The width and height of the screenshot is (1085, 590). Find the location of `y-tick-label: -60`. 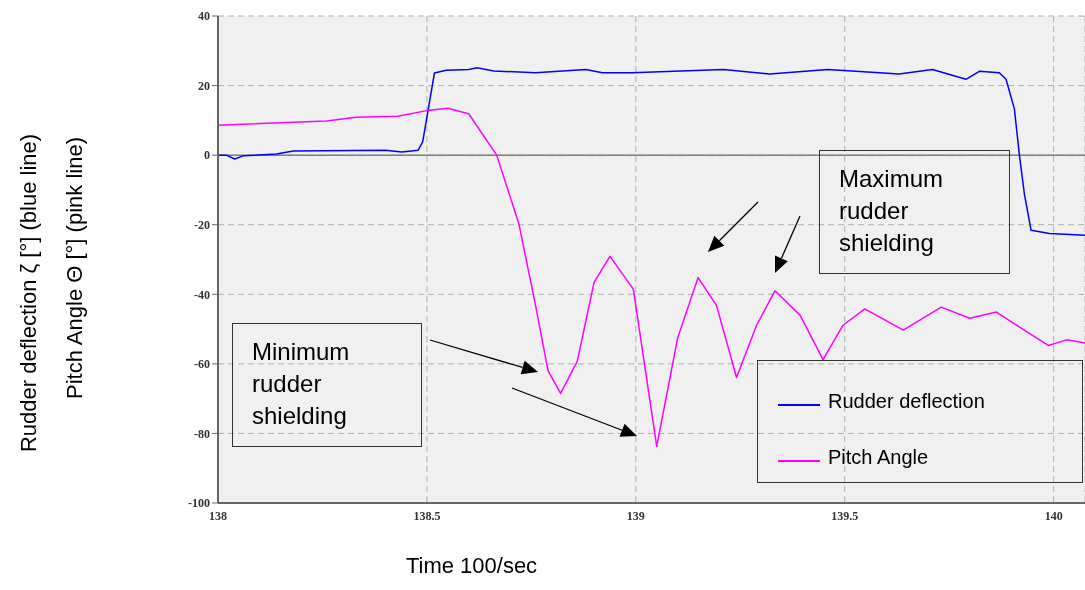

y-tick-label: -60 is located at coordinates (202, 364).